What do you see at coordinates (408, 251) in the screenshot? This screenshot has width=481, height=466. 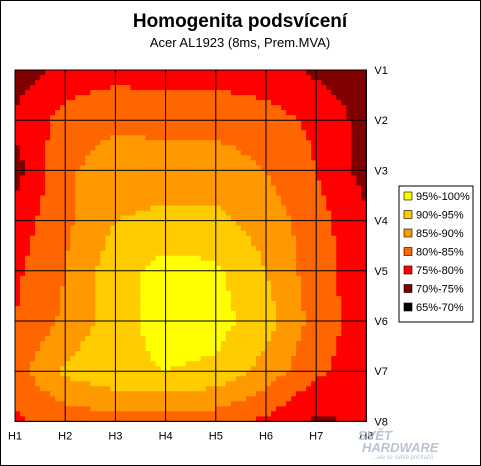 I see `legend-swatch` at bounding box center [408, 251].